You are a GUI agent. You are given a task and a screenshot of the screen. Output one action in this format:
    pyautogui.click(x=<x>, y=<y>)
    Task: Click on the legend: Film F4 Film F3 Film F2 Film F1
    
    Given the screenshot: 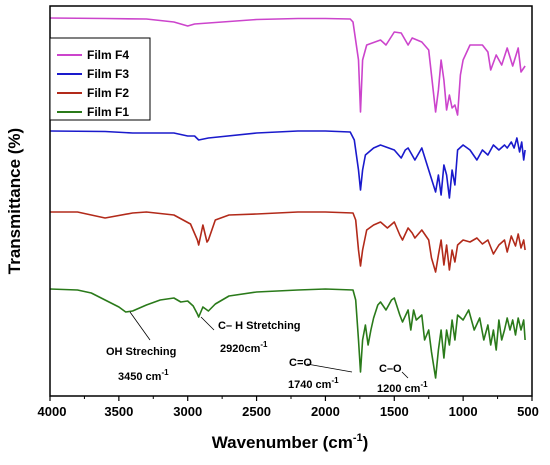 What is the action you would take?
    pyautogui.click(x=100, y=79)
    